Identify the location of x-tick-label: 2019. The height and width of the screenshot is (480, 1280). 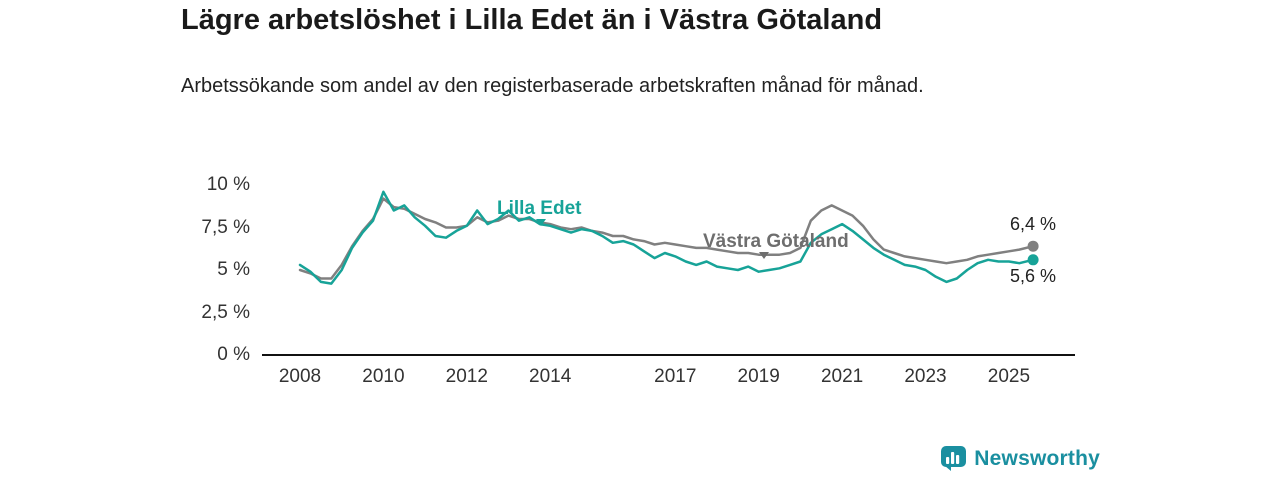
(758, 376).